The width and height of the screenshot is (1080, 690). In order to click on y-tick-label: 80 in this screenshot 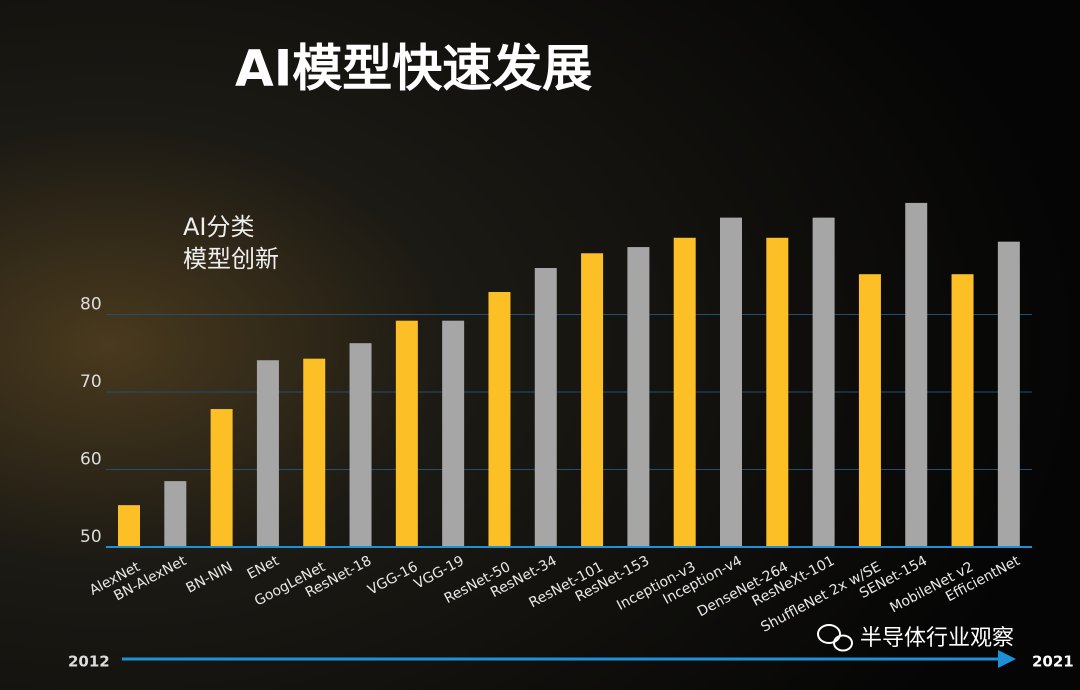, I will do `click(91, 305)`.